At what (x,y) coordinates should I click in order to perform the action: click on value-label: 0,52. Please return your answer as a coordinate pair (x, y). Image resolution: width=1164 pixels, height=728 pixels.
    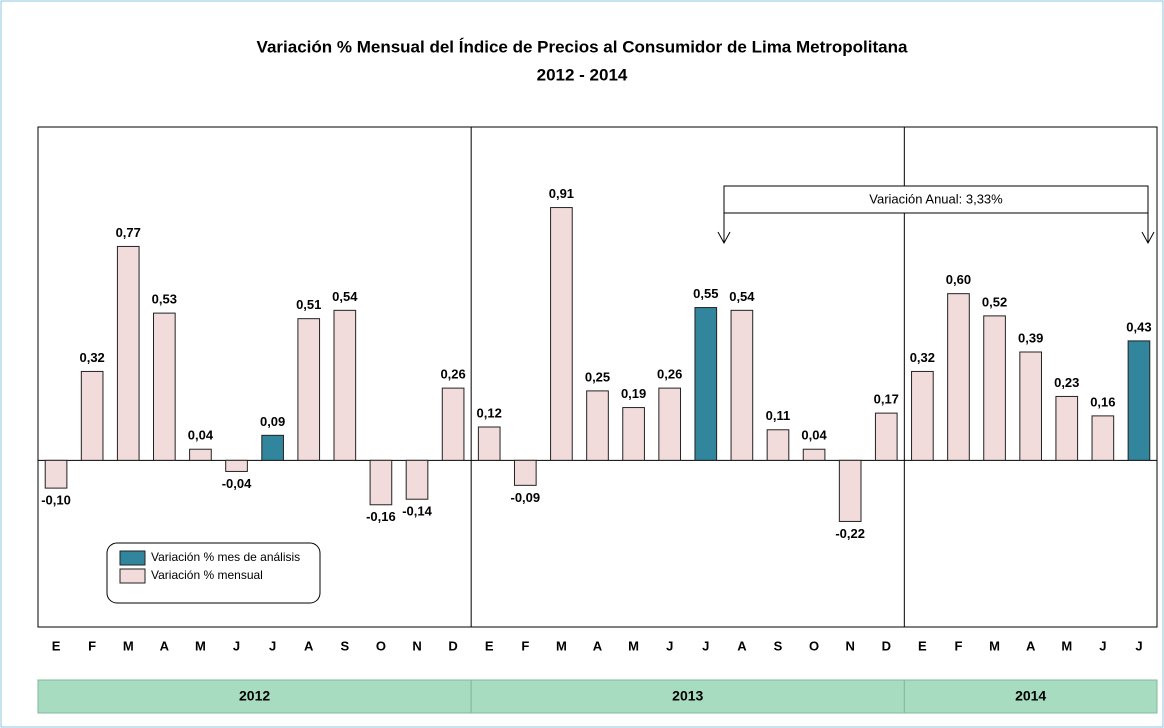
    Looking at the image, I should click on (994, 301).